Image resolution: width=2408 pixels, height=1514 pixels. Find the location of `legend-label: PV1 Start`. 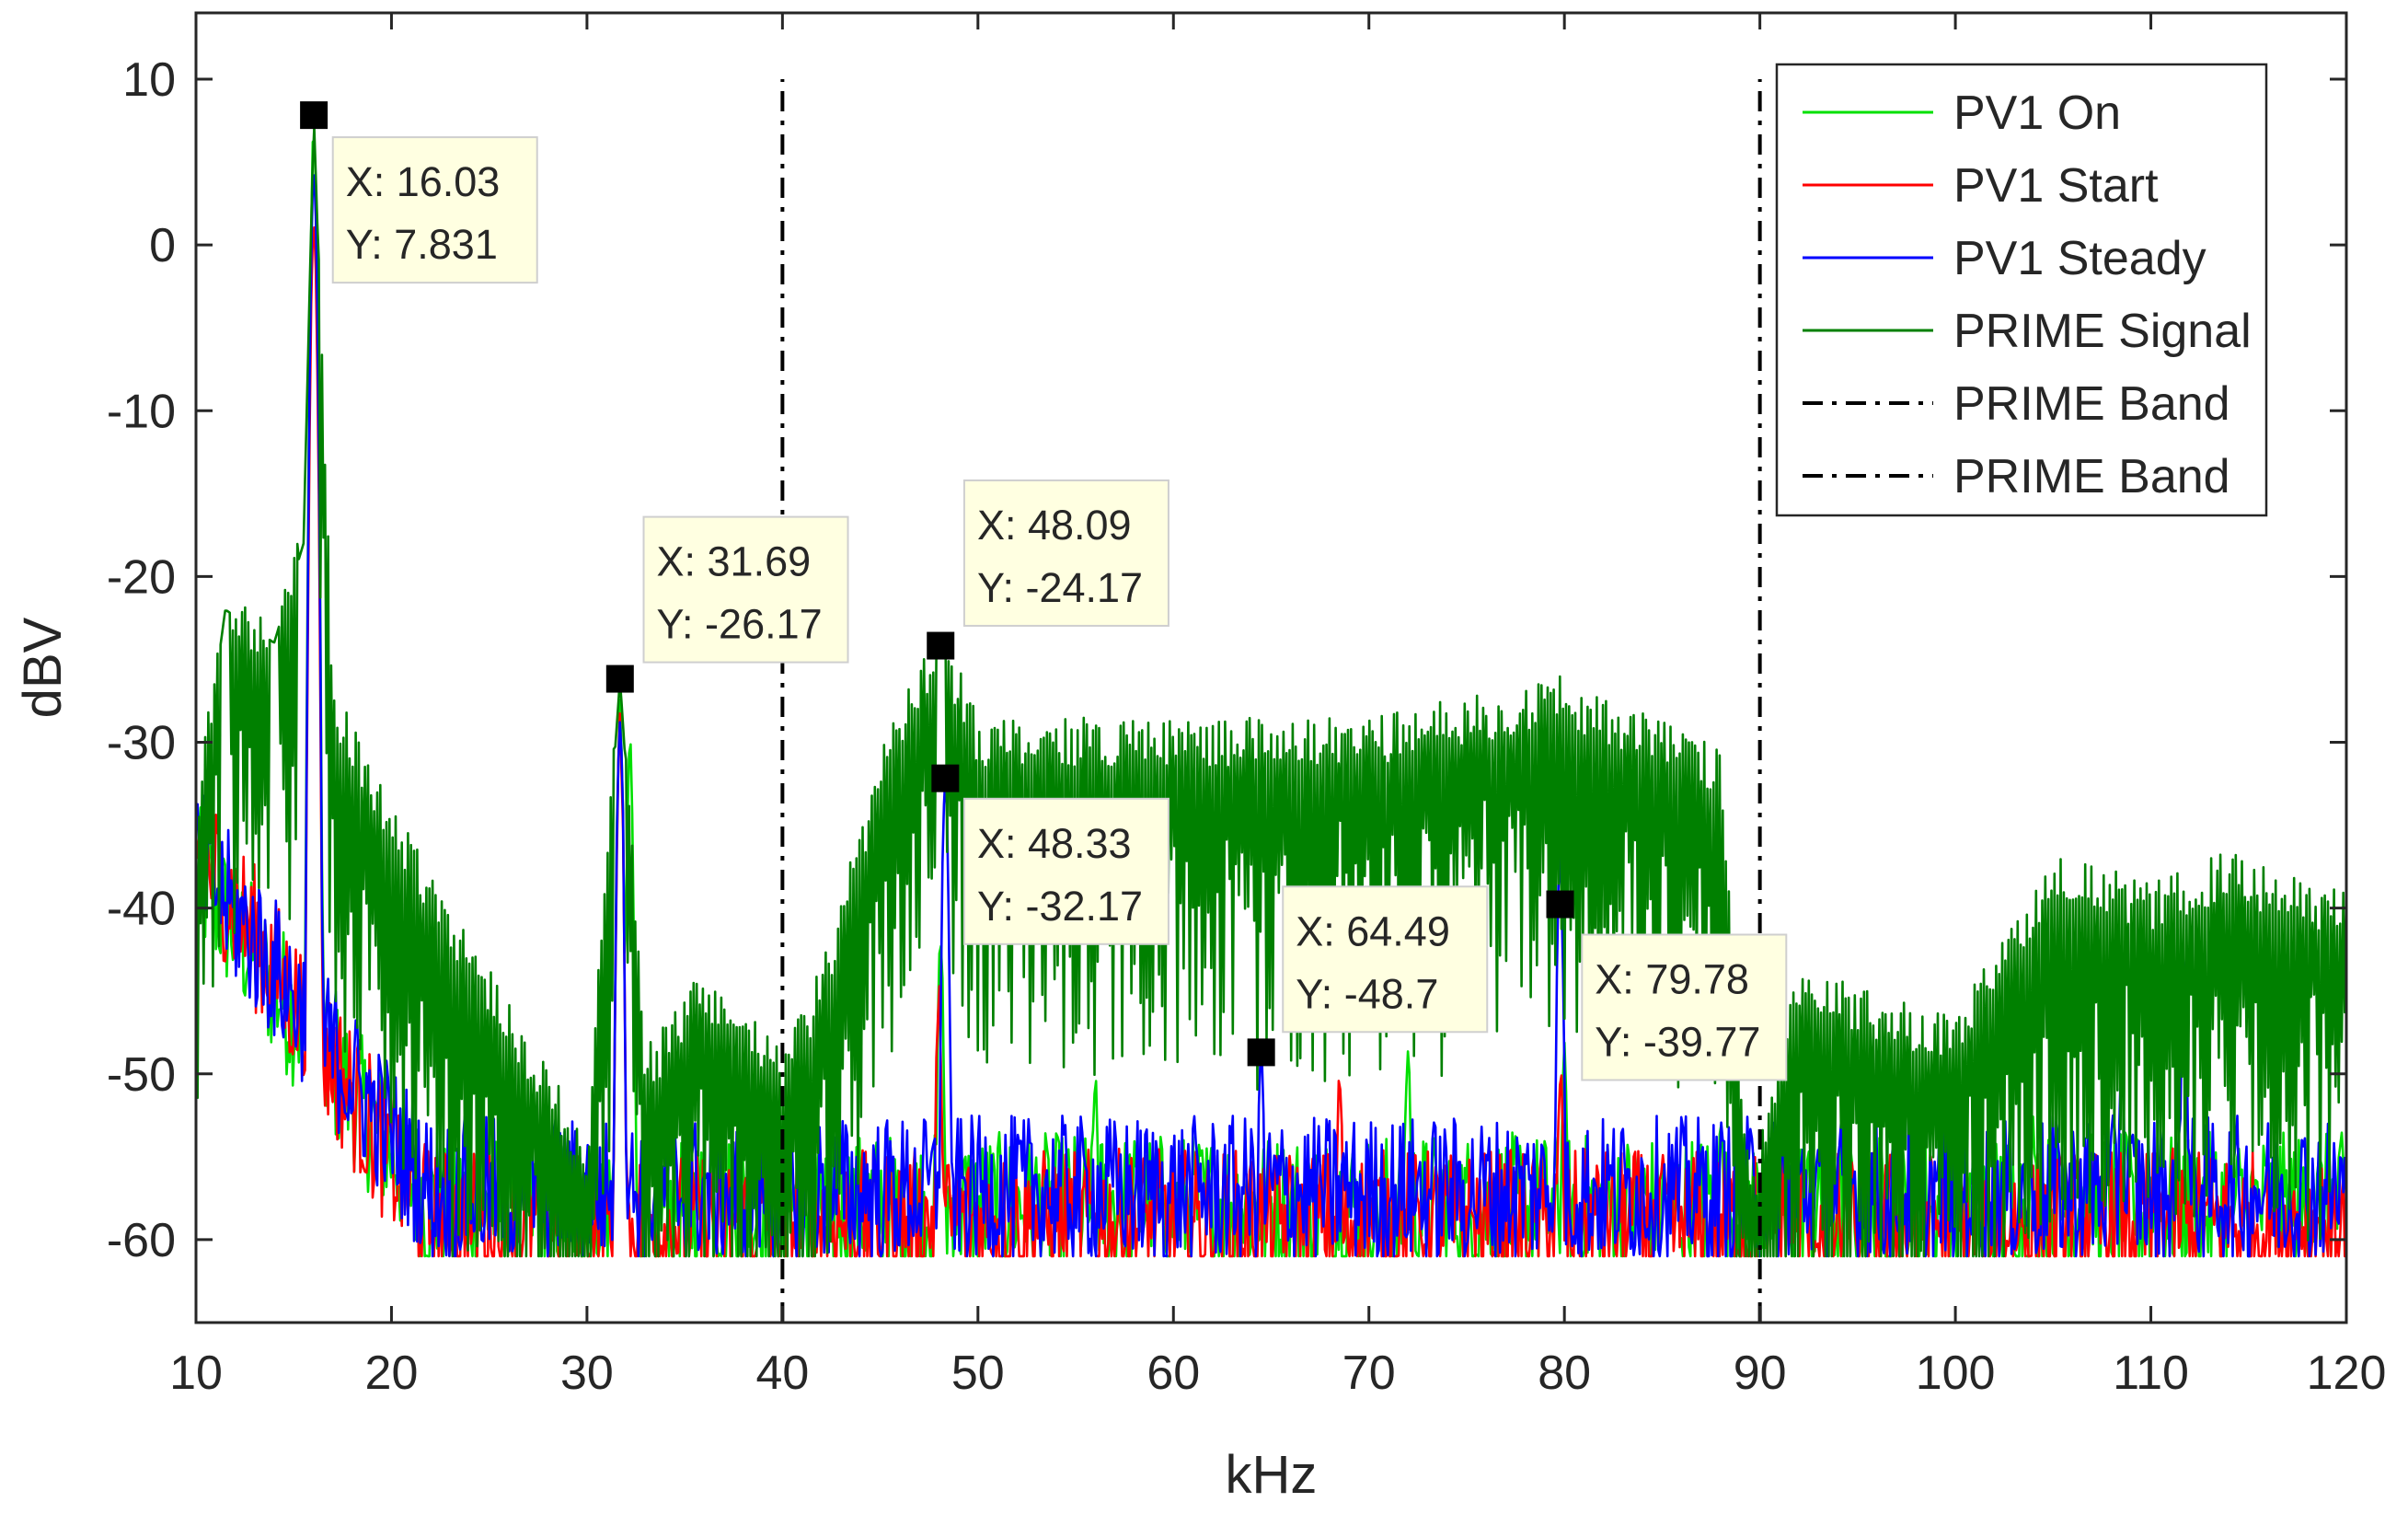

legend-label: PV1 Start is located at coordinates (2056, 186).